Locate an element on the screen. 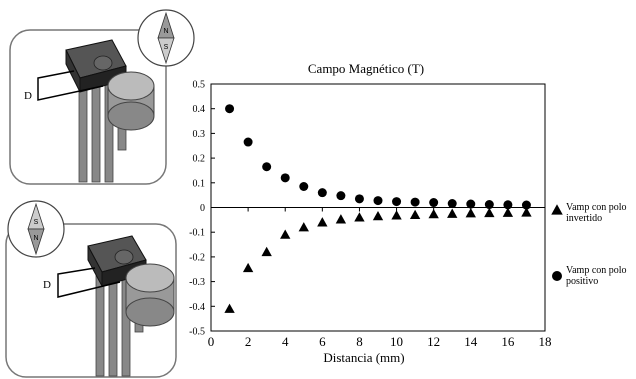  sensor-top-magnet-top is located at coordinates (131, 86).